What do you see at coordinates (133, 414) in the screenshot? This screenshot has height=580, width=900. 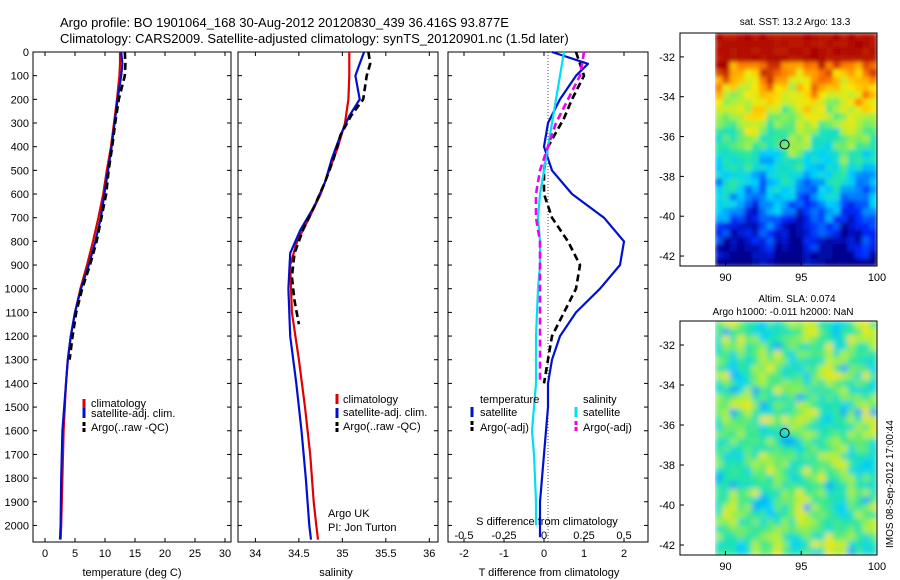 I see `legend-label-satellite: satellite-adj. clim.` at bounding box center [133, 414].